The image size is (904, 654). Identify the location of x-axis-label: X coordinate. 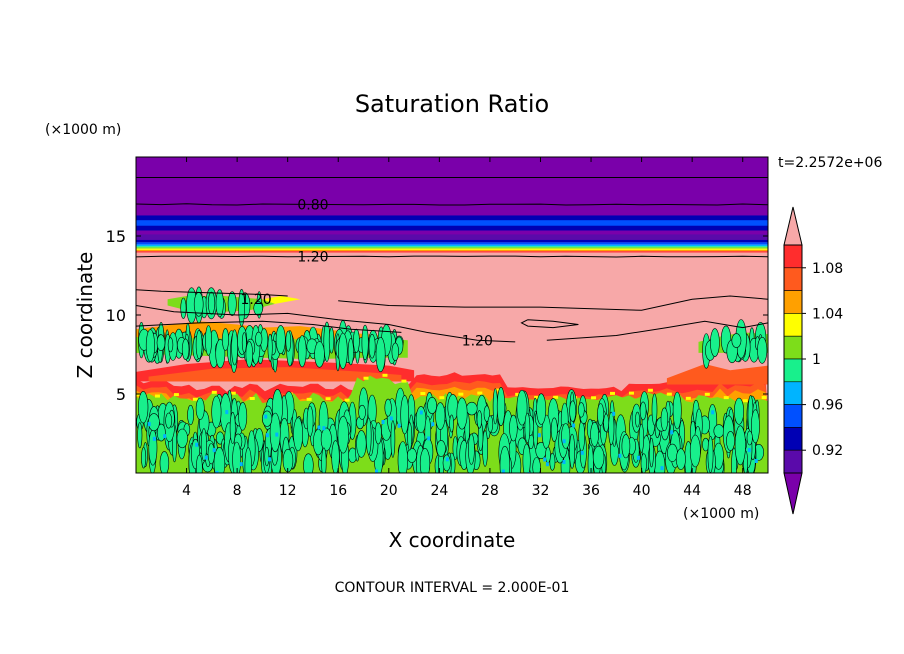
(452, 540).